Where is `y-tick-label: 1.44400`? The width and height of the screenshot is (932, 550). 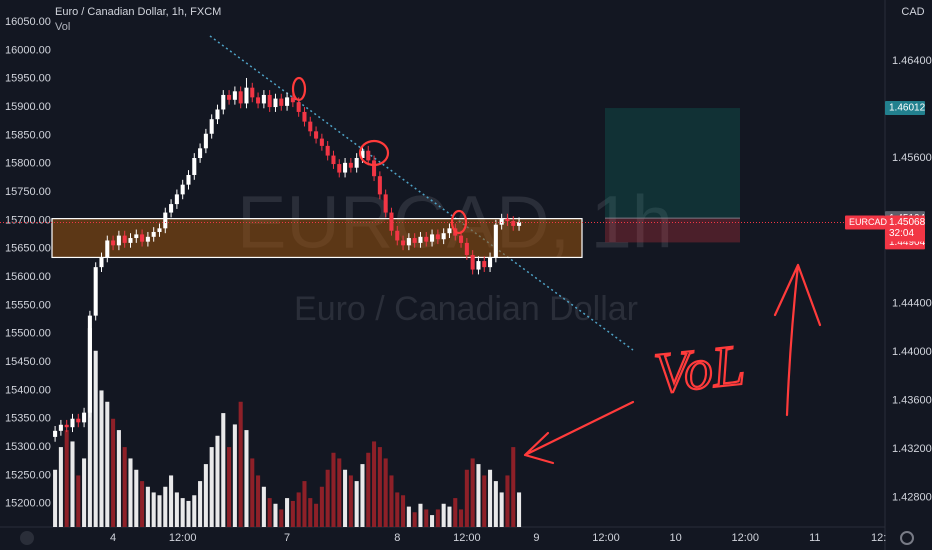
y-tick-label: 1.44400 is located at coordinates (912, 303).